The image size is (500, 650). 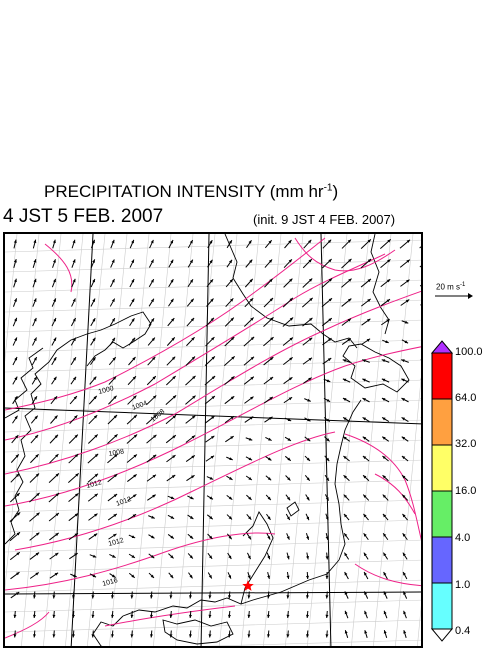 What do you see at coordinates (463, 631) in the screenshot?
I see `colorbar-label-0-4: 0.4` at bounding box center [463, 631].